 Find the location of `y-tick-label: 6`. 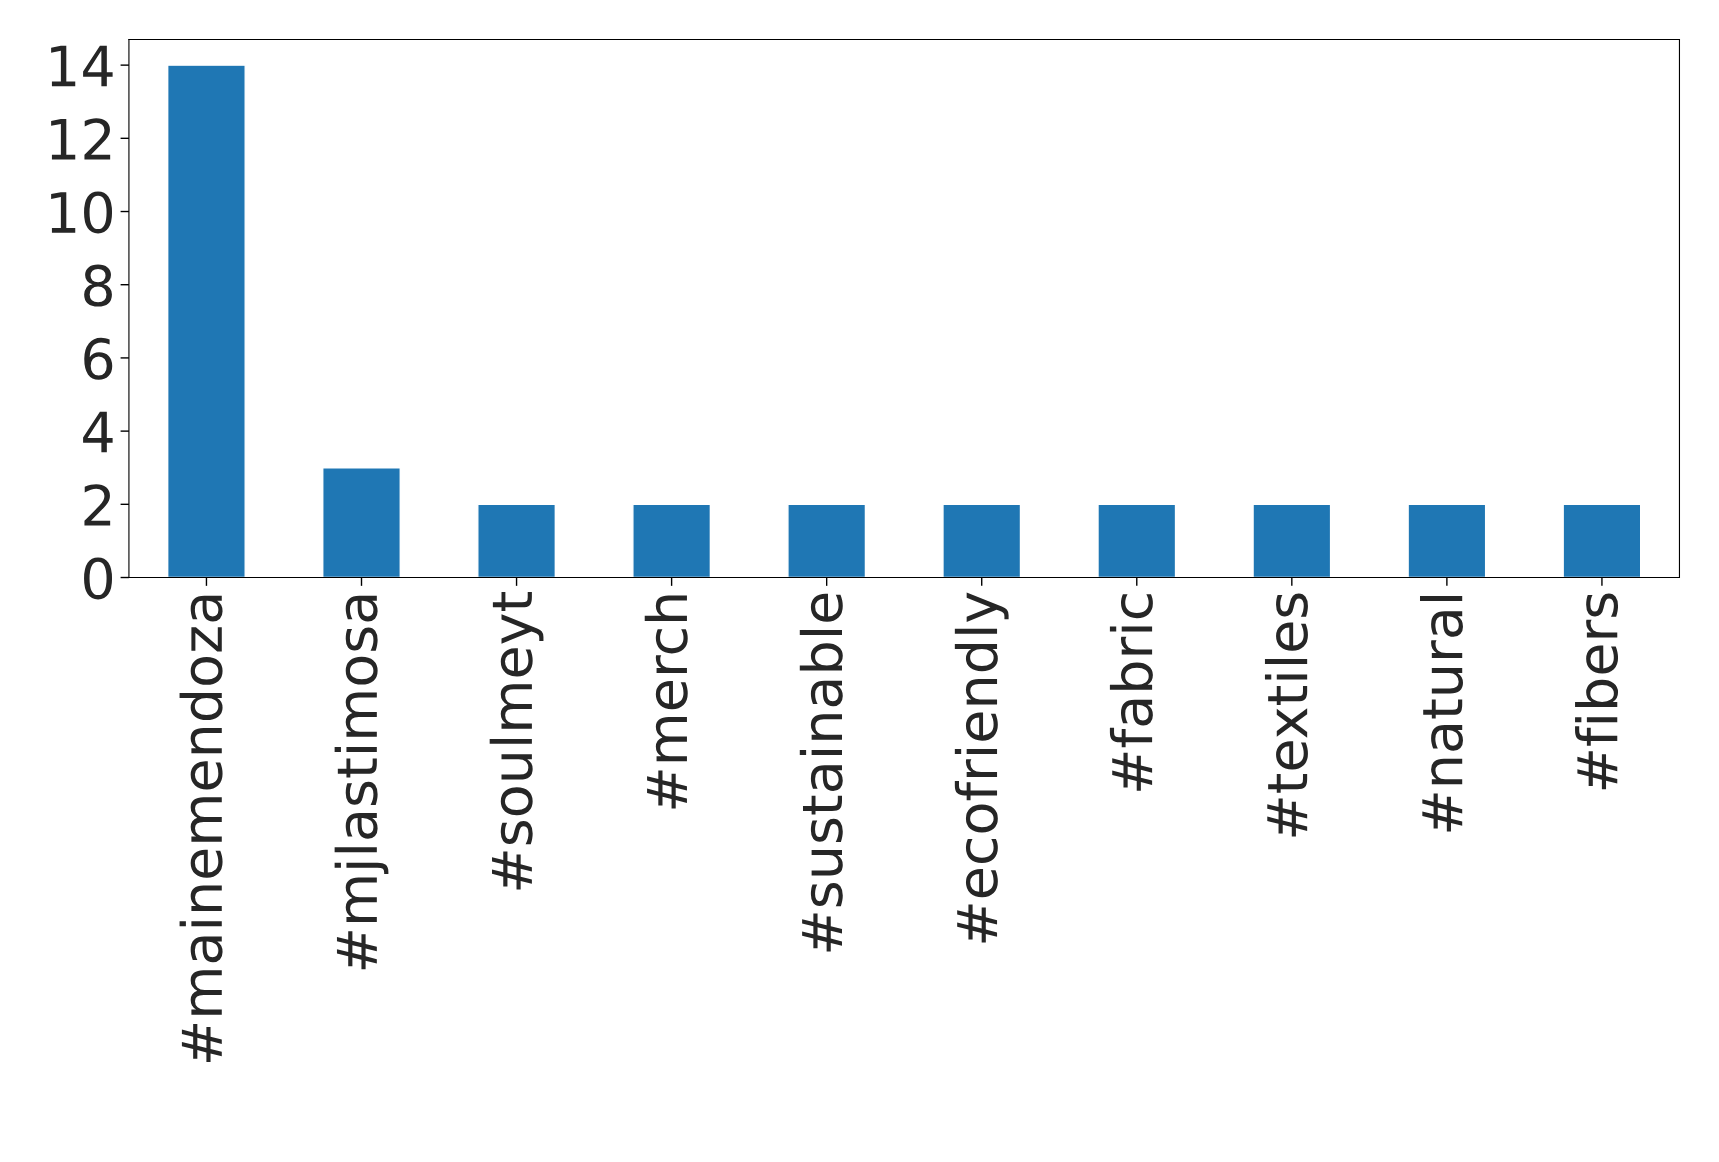

y-tick-label: 6 is located at coordinates (98, 358).